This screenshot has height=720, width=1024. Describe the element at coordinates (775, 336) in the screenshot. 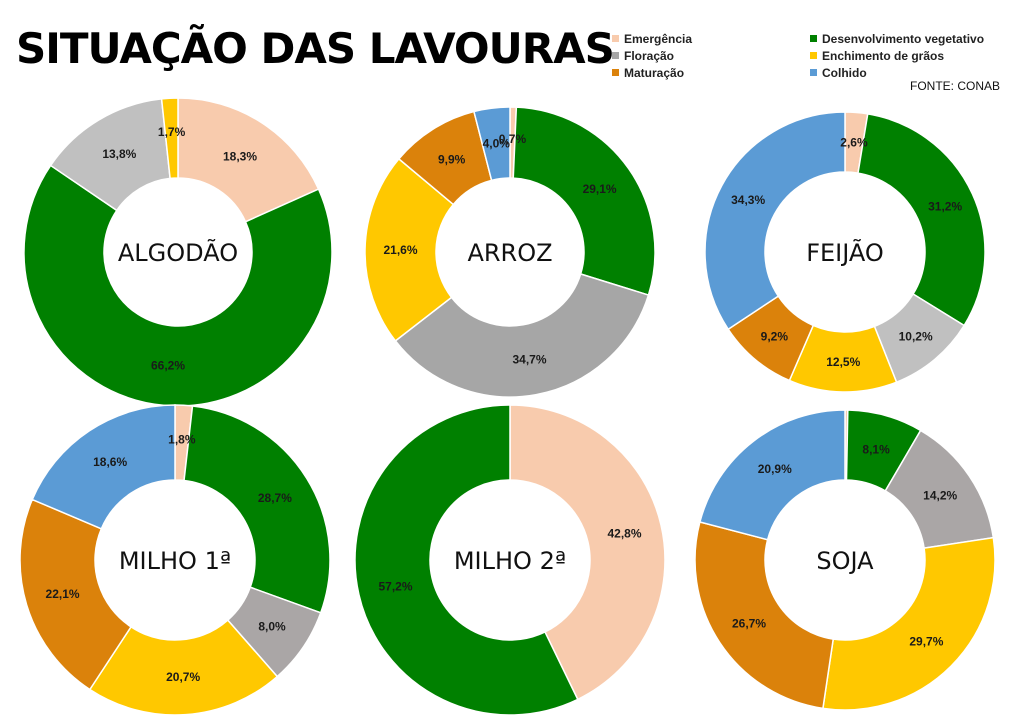

I see `slice-value-label: 9,2%` at that location.